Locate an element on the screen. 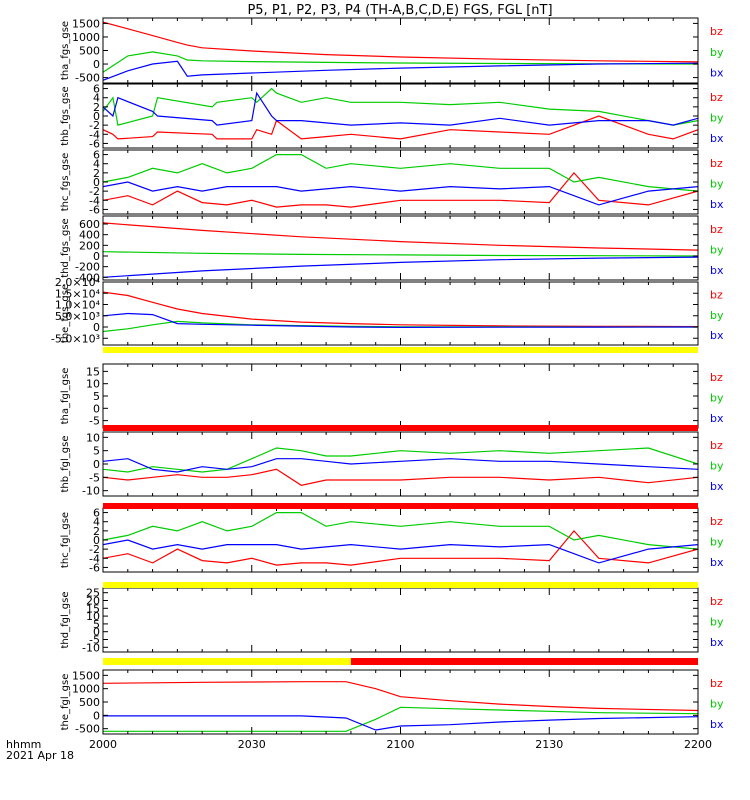 This screenshot has height=800, width=750. ytick-label: 1.0×10⁴ is located at coordinates (78, 305).